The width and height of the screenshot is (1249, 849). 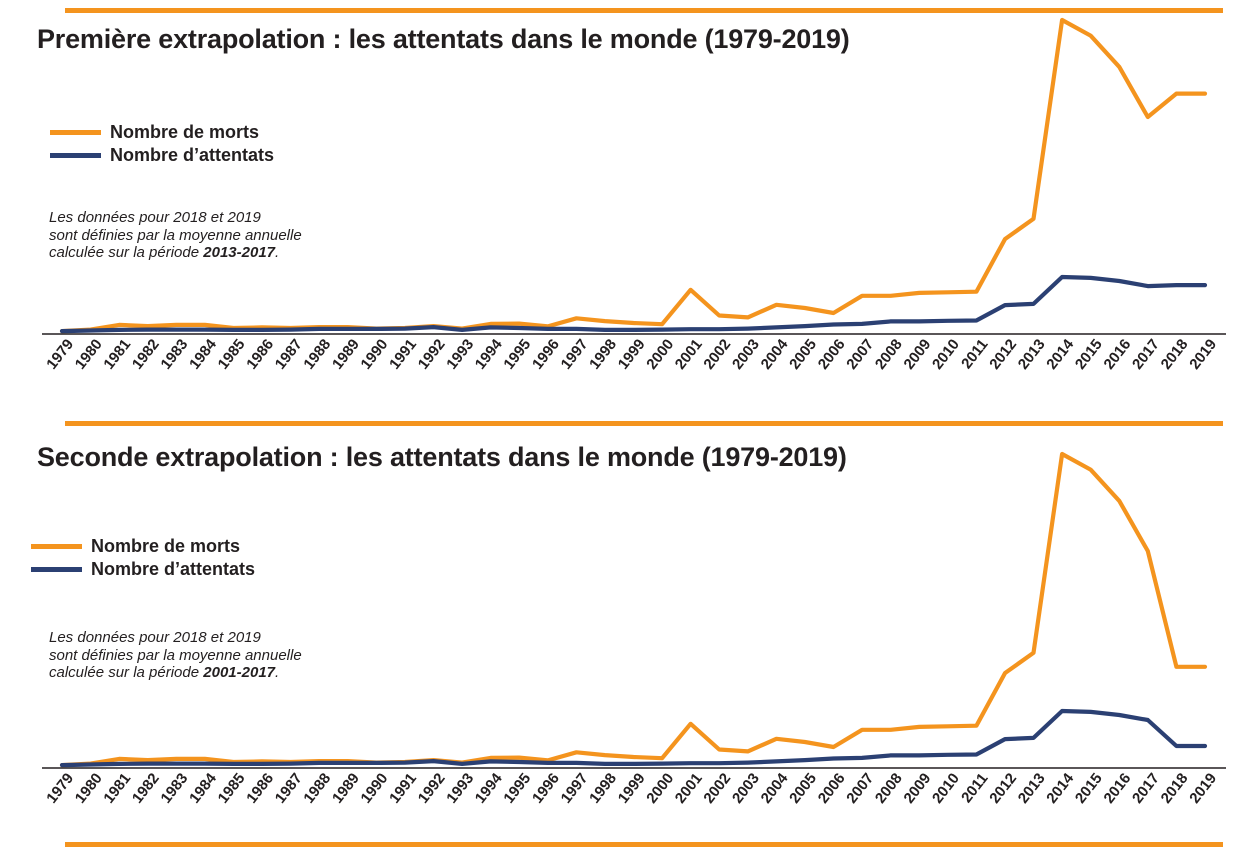 I want to click on annotation-line: calculée sur la période 2001-2017., so click(x=164, y=672).